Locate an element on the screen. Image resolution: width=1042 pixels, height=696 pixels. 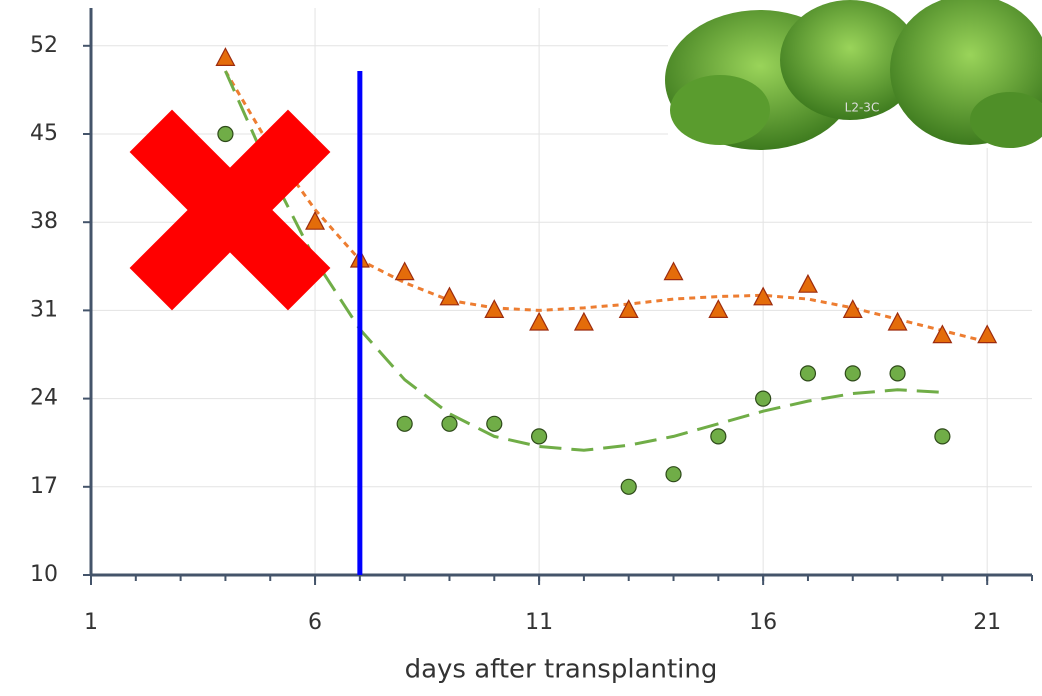
y-tick-label: 10 is located at coordinates (44, 574).